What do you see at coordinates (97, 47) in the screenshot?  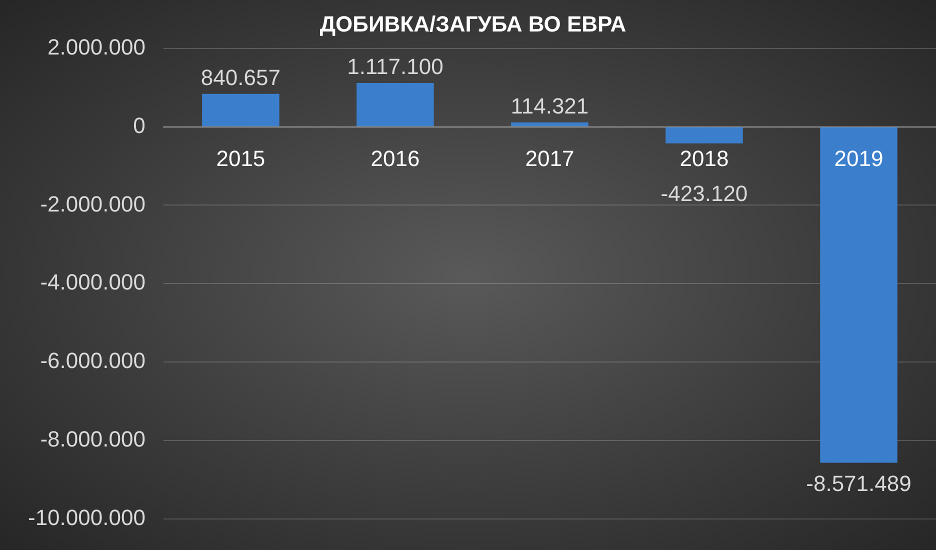 I see `y-tick-label: 2.000.000` at bounding box center [97, 47].